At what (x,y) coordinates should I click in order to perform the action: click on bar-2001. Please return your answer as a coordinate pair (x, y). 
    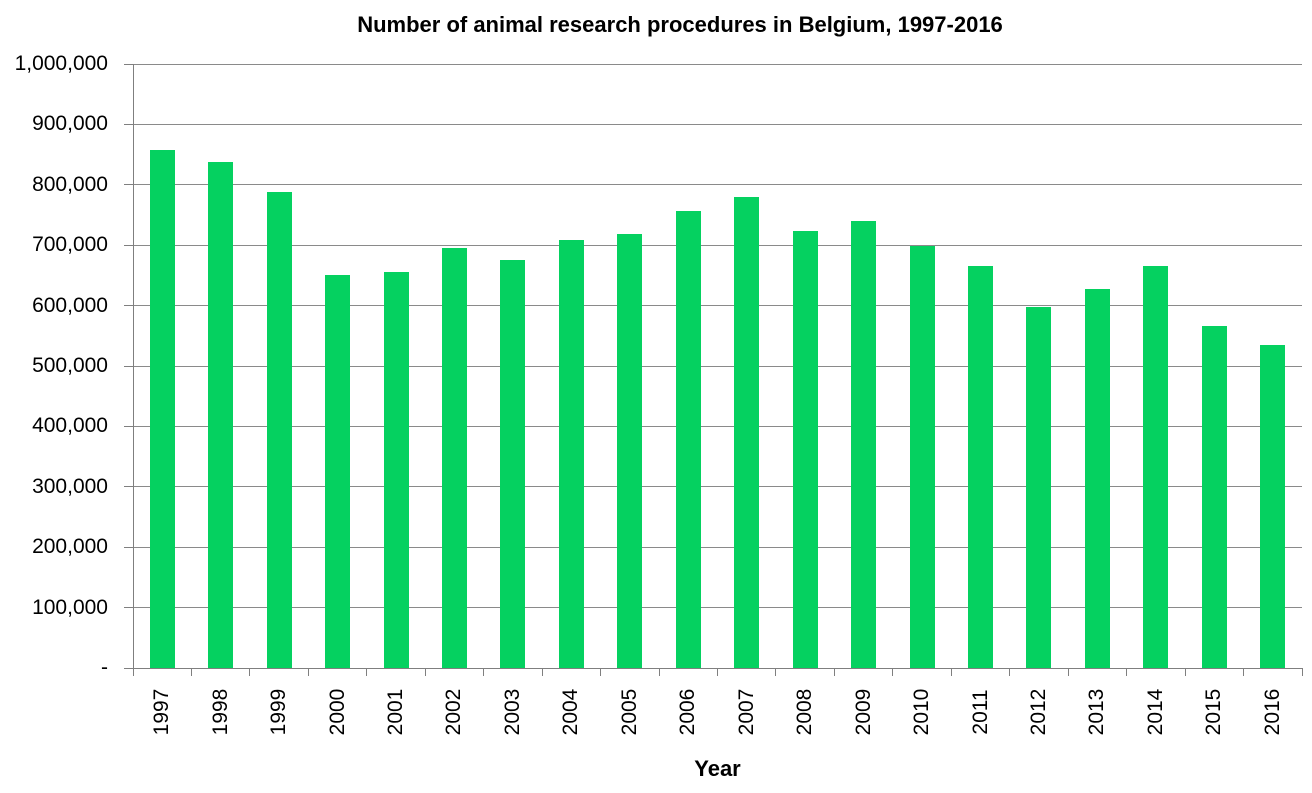
    Looking at the image, I should click on (396, 470).